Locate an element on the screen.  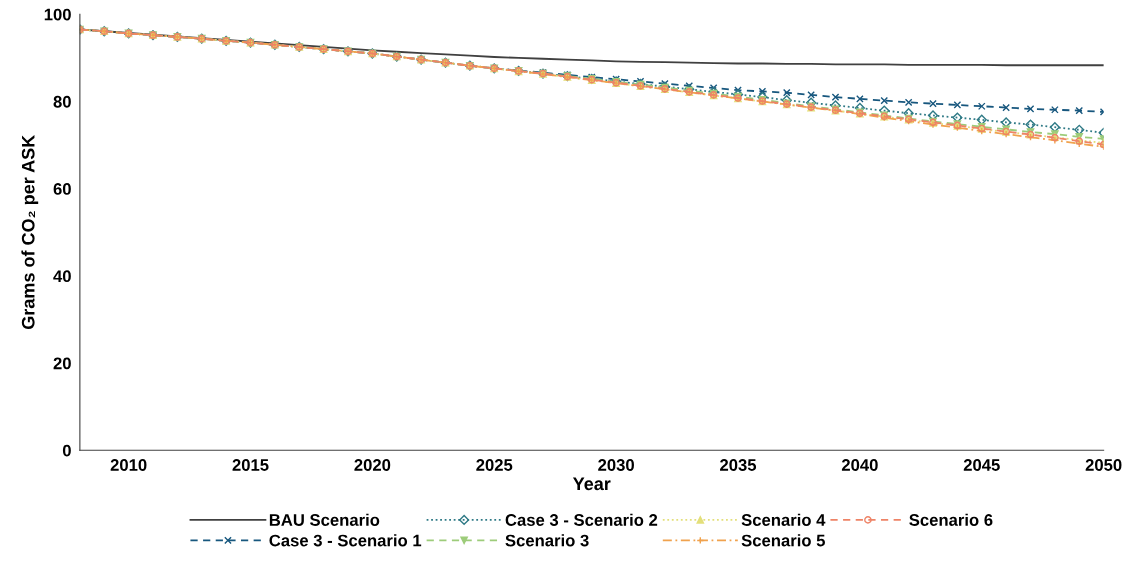
legend-label: Case 3 - Scenario 2 is located at coordinates (581, 519).